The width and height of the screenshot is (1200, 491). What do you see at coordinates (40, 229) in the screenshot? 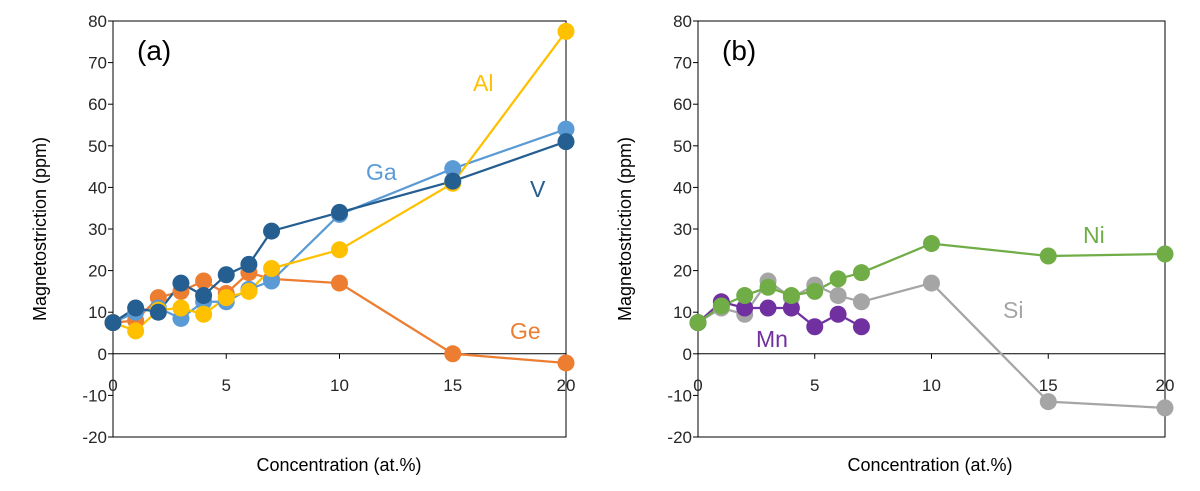
I see `panel-a-ylabel: Magnetostriction (ppm)` at bounding box center [40, 229].